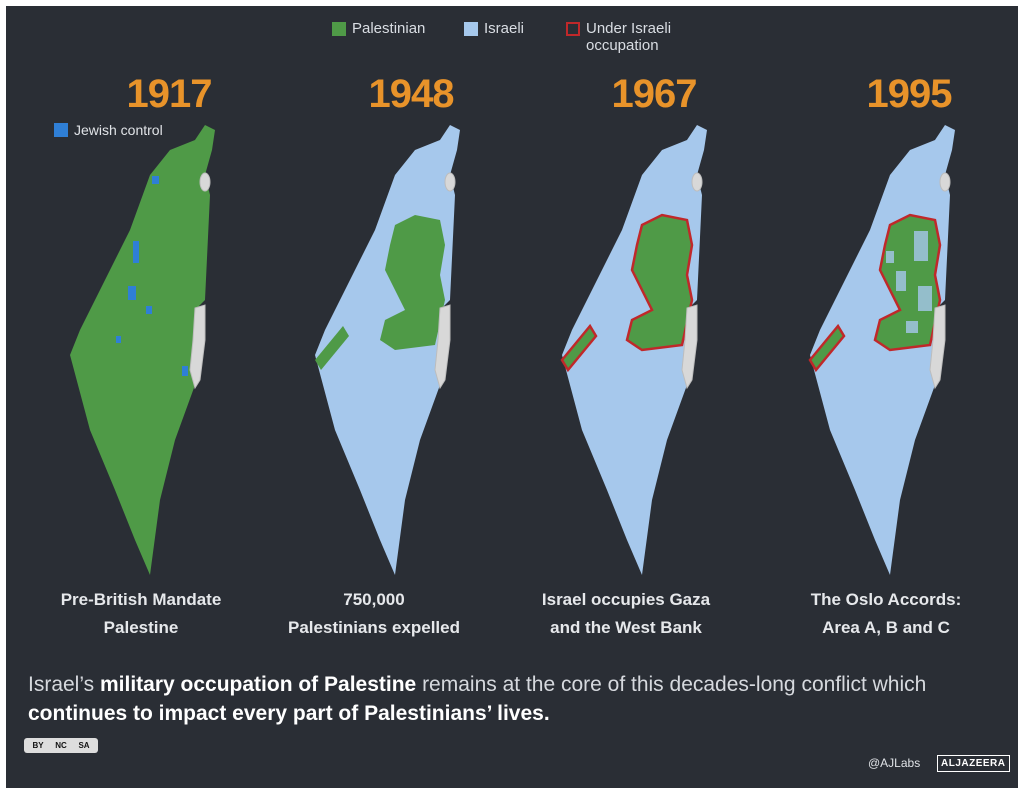  I want to click on caption: Israel occupies Gaza and the West Bank, so click(626, 614).